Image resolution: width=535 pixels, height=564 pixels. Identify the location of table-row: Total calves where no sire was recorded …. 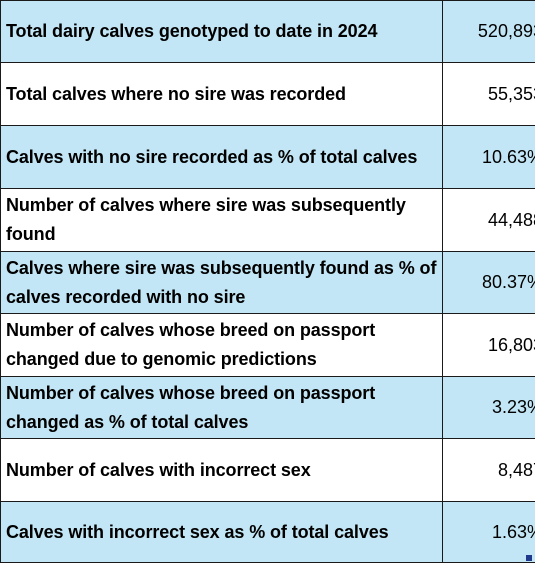
(267, 94).